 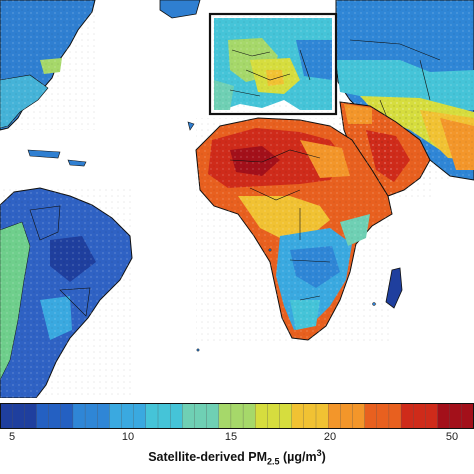 What do you see at coordinates (452, 437) in the screenshot?
I see `colorbar-tick-50: 50` at bounding box center [452, 437].